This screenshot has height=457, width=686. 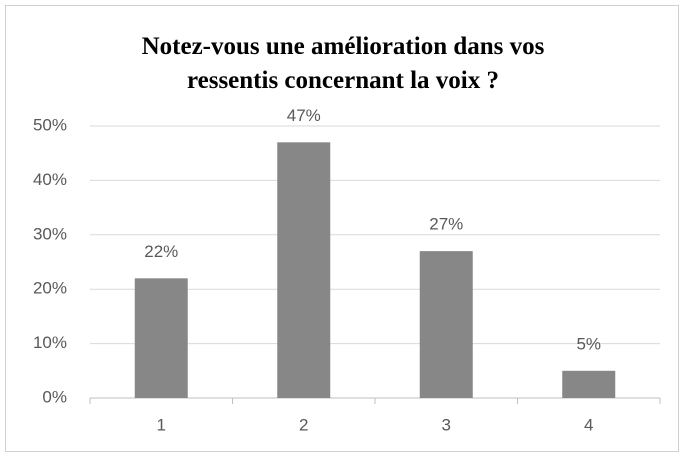 I want to click on y-tick-label: 10%, so click(x=50, y=342).